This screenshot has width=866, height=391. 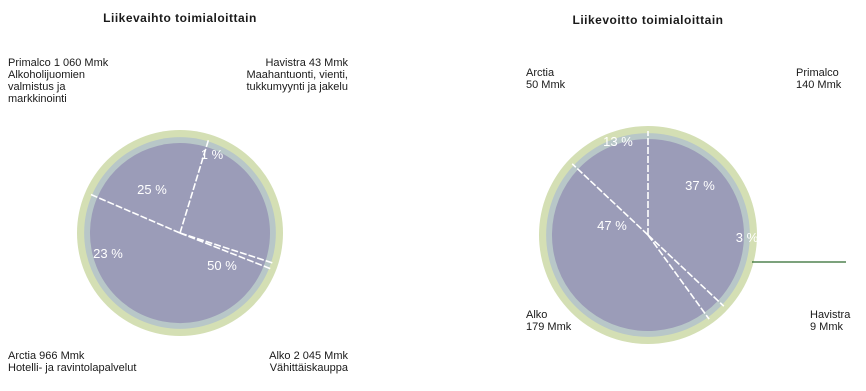 I want to click on slice-pct-label-alko: 47 %, so click(x=612, y=225).